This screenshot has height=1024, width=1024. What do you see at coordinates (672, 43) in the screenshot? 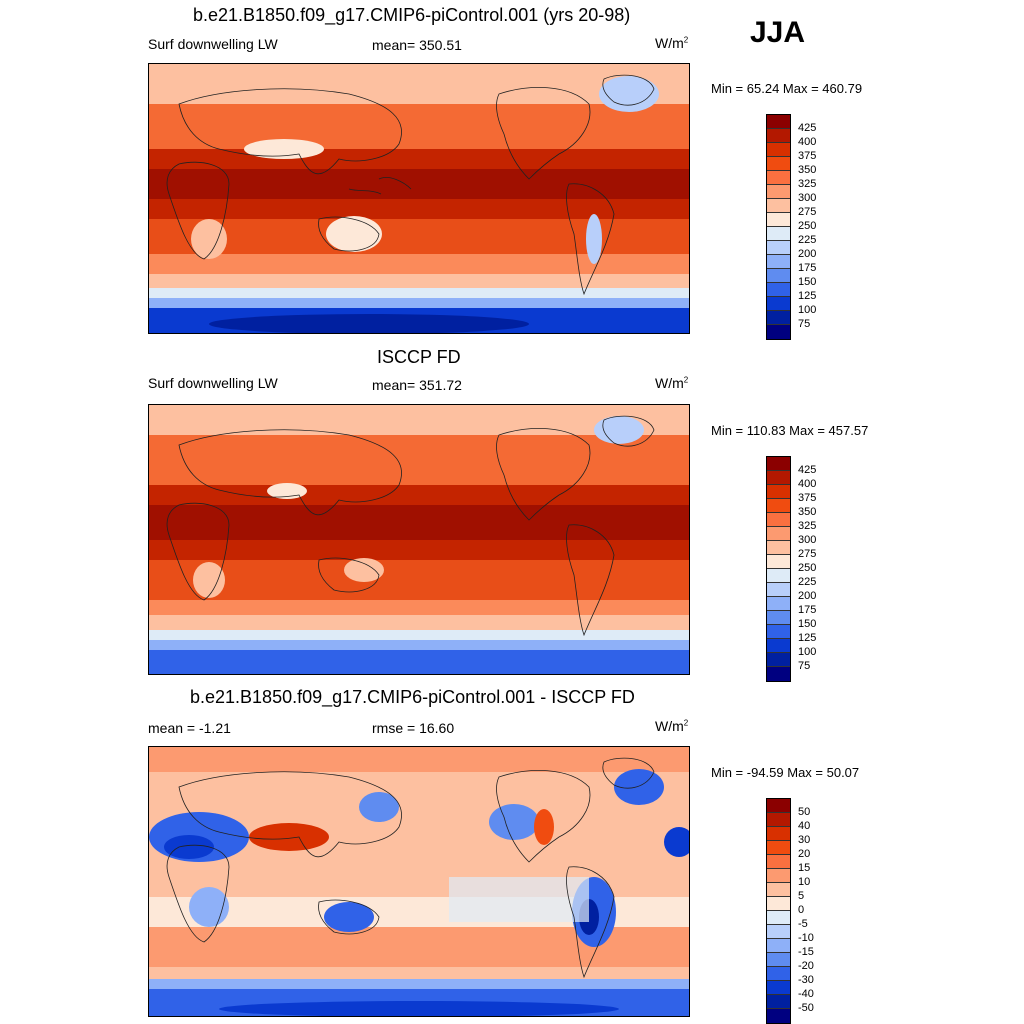
I see `panel-1-units: W/m2` at bounding box center [672, 43].